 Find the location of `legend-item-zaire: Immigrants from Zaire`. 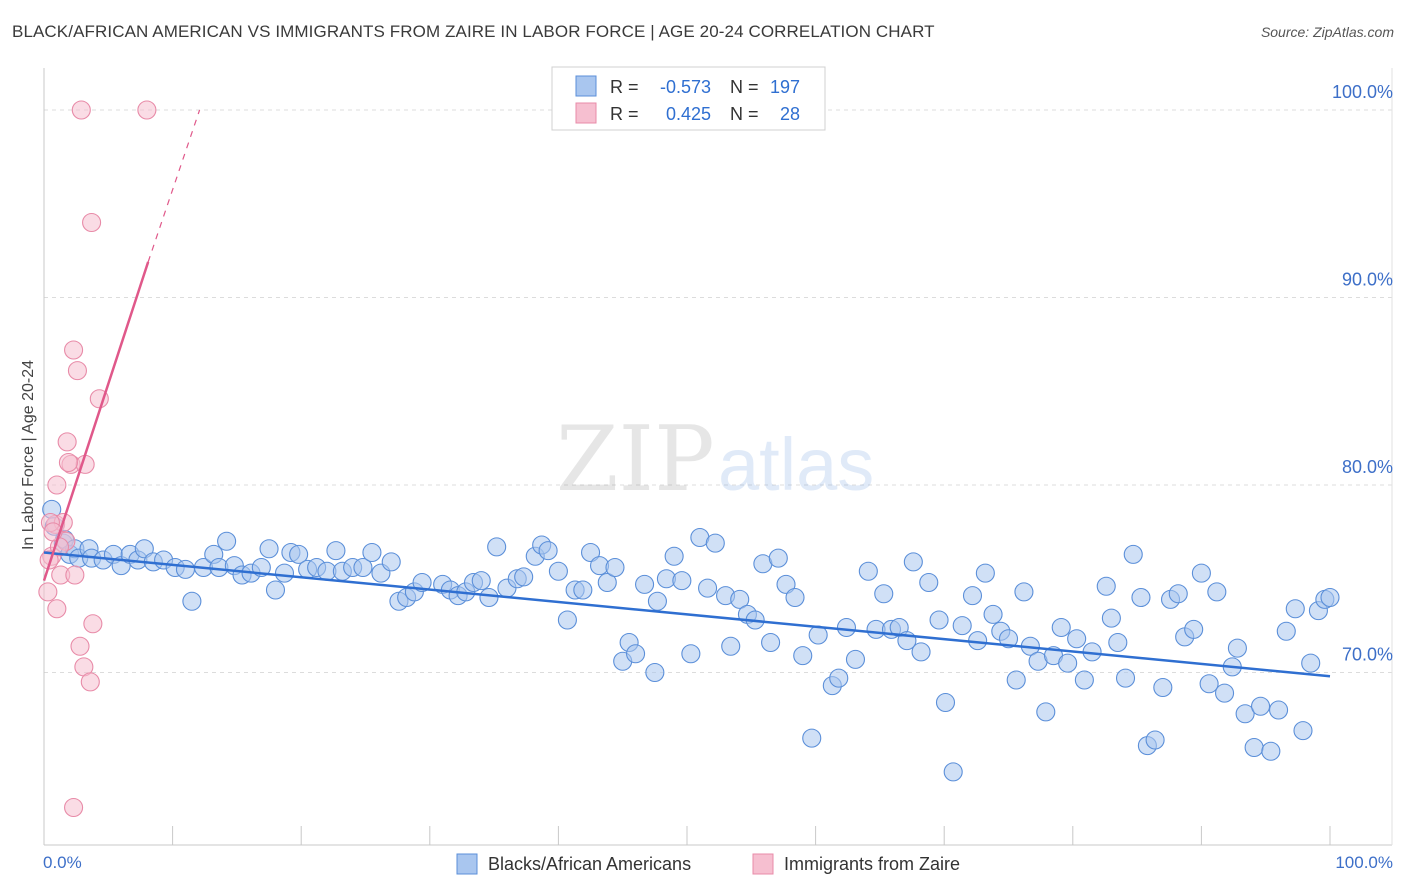

legend-item-zaire: Immigrants from Zaire is located at coordinates (856, 864).